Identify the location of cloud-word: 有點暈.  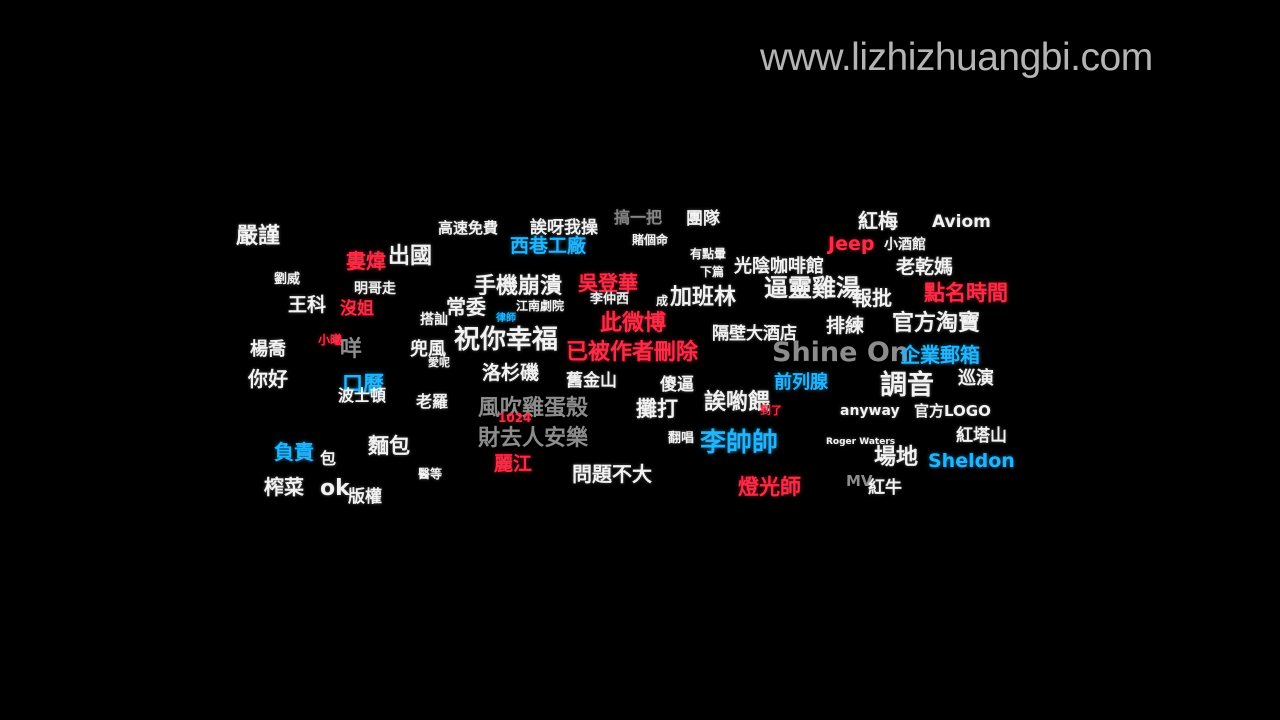
(708, 254).